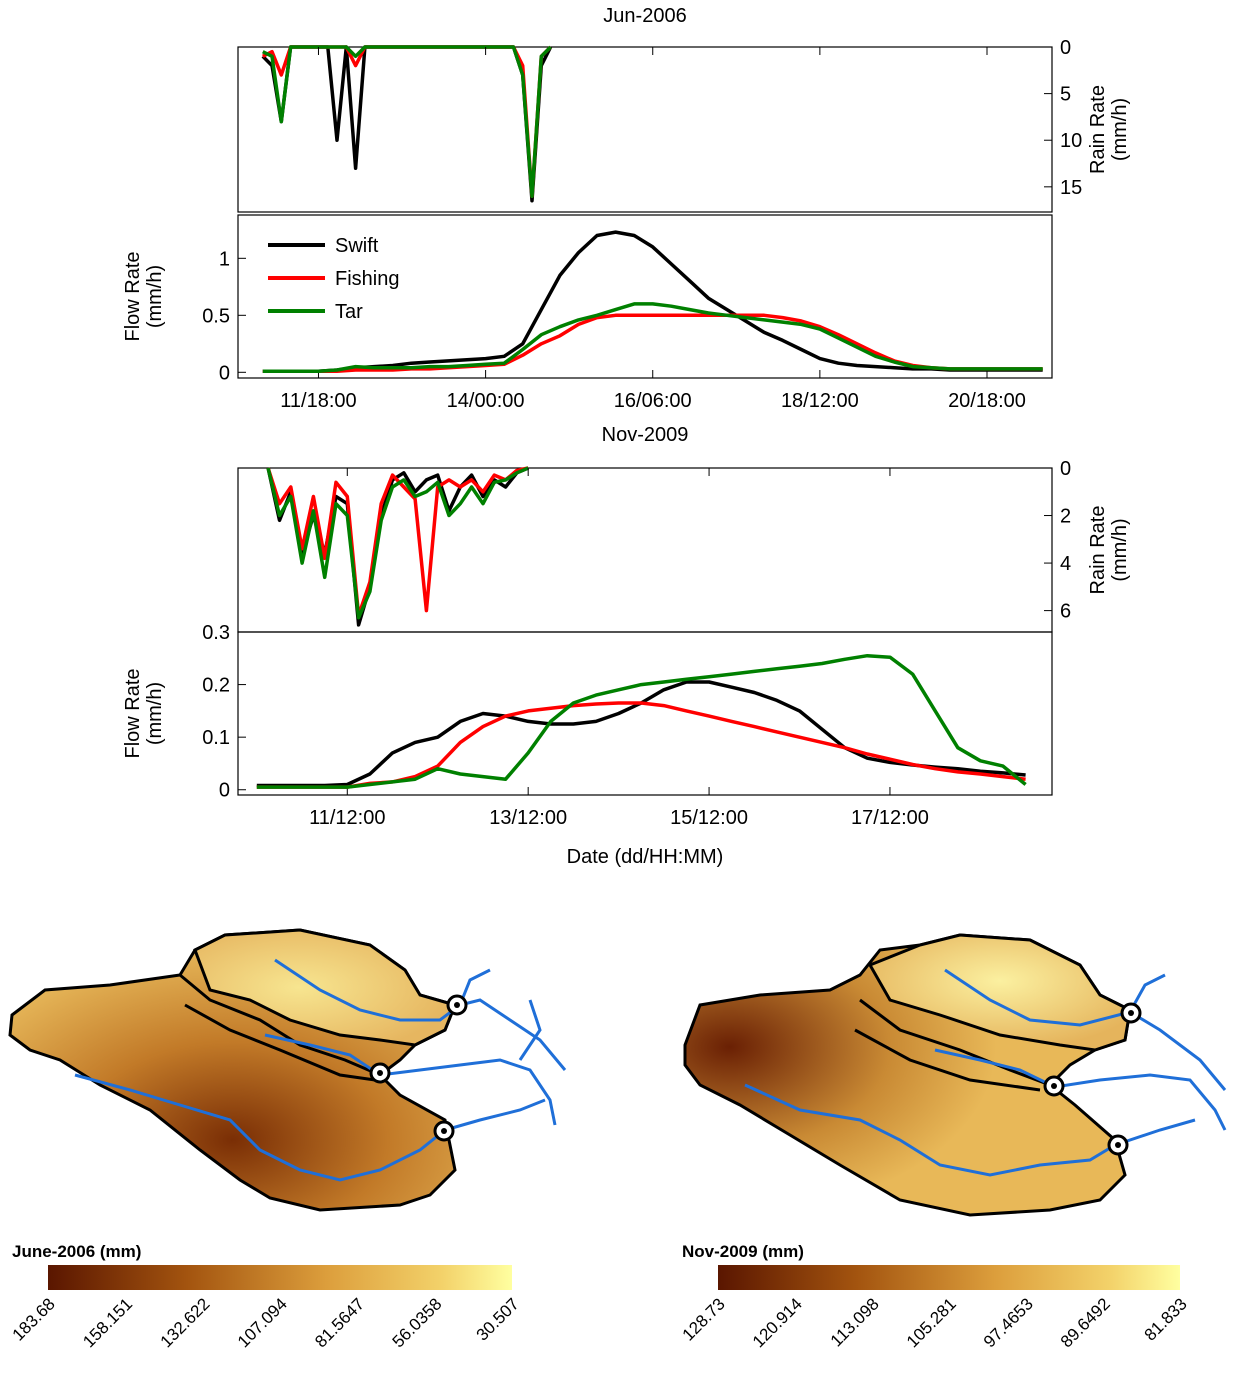 This screenshot has height=1374, width=1238. I want to click on legend-label: Fishing, so click(367, 279).